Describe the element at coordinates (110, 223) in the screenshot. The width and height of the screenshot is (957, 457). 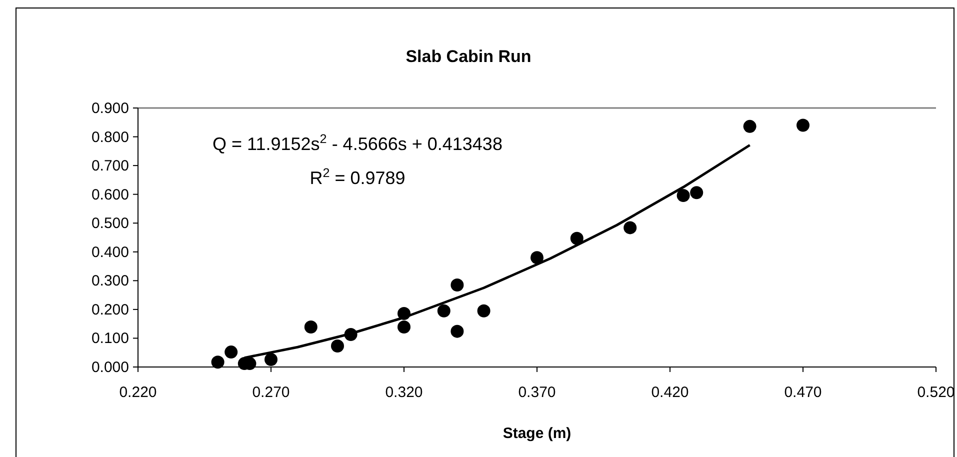
I see `y-tick-label: 0.500` at that location.